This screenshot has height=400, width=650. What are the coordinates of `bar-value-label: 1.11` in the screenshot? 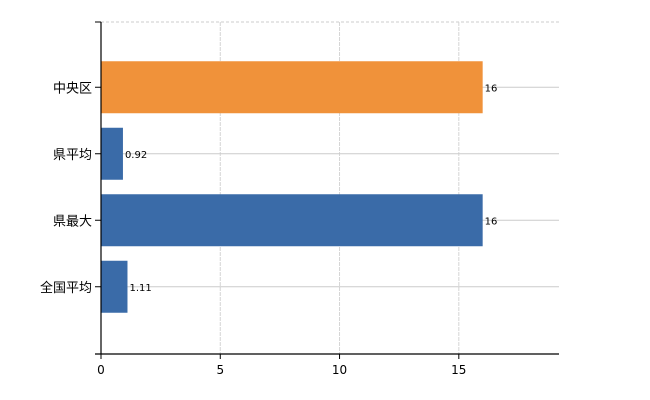 It's located at (140, 288).